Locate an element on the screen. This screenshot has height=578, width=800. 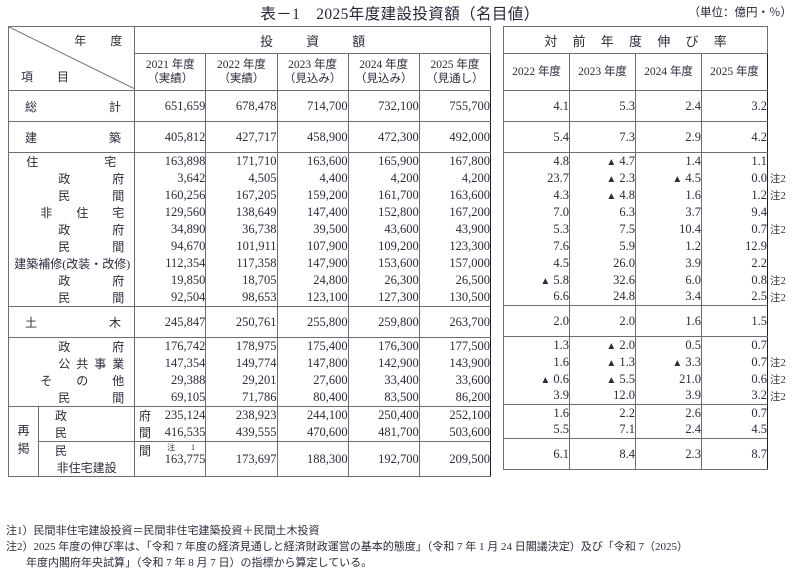
amount-cell: 678,478 is located at coordinates (241, 106).